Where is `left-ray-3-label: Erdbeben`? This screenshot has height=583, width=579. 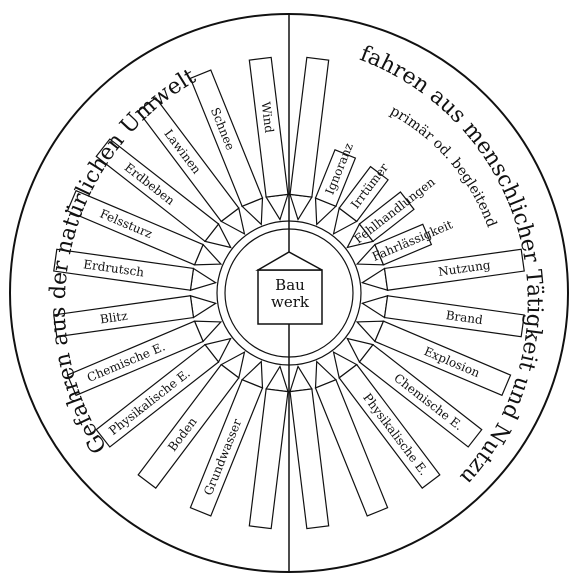 left-ray-3-label: Erdbeben is located at coordinates (150, 184).